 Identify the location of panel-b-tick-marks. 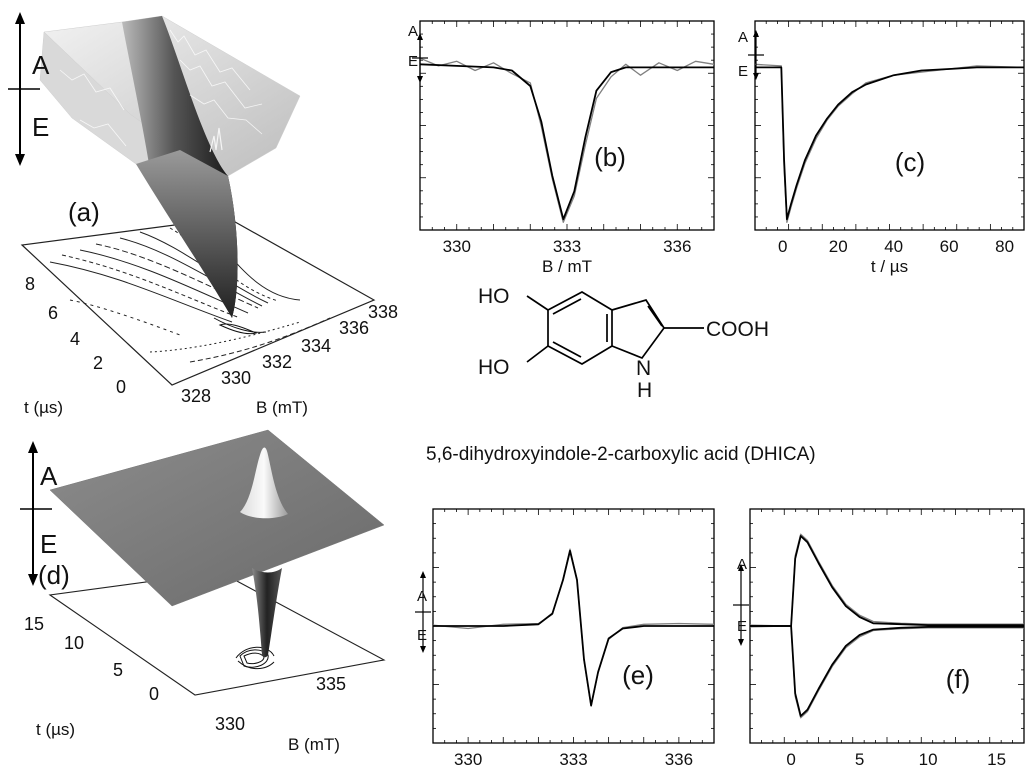
(567, 125).